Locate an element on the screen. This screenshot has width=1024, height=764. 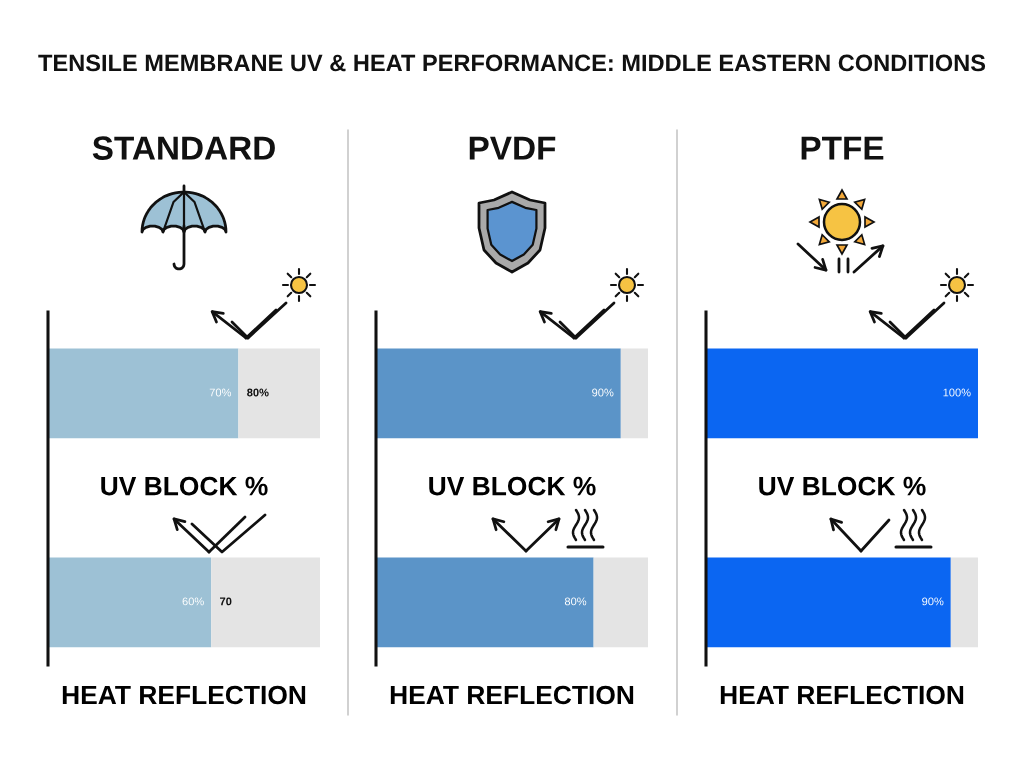
chart-subtitle: PVDF is located at coordinates (512, 148).